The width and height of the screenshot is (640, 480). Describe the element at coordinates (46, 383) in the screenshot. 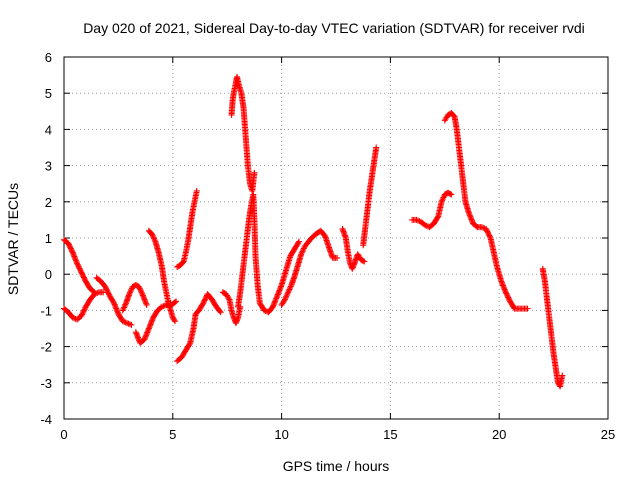

I see `y-tick-label: -3` at that location.